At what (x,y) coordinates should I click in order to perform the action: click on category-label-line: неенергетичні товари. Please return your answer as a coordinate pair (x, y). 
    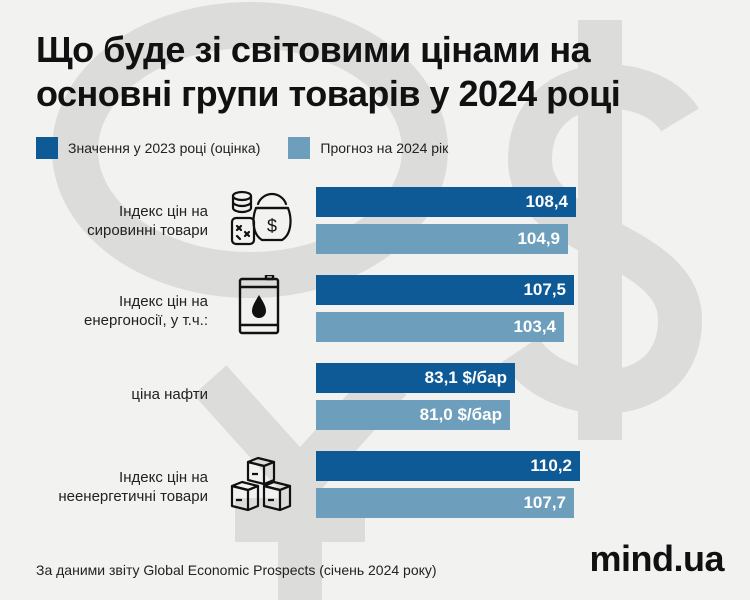
    Looking at the image, I should click on (133, 496).